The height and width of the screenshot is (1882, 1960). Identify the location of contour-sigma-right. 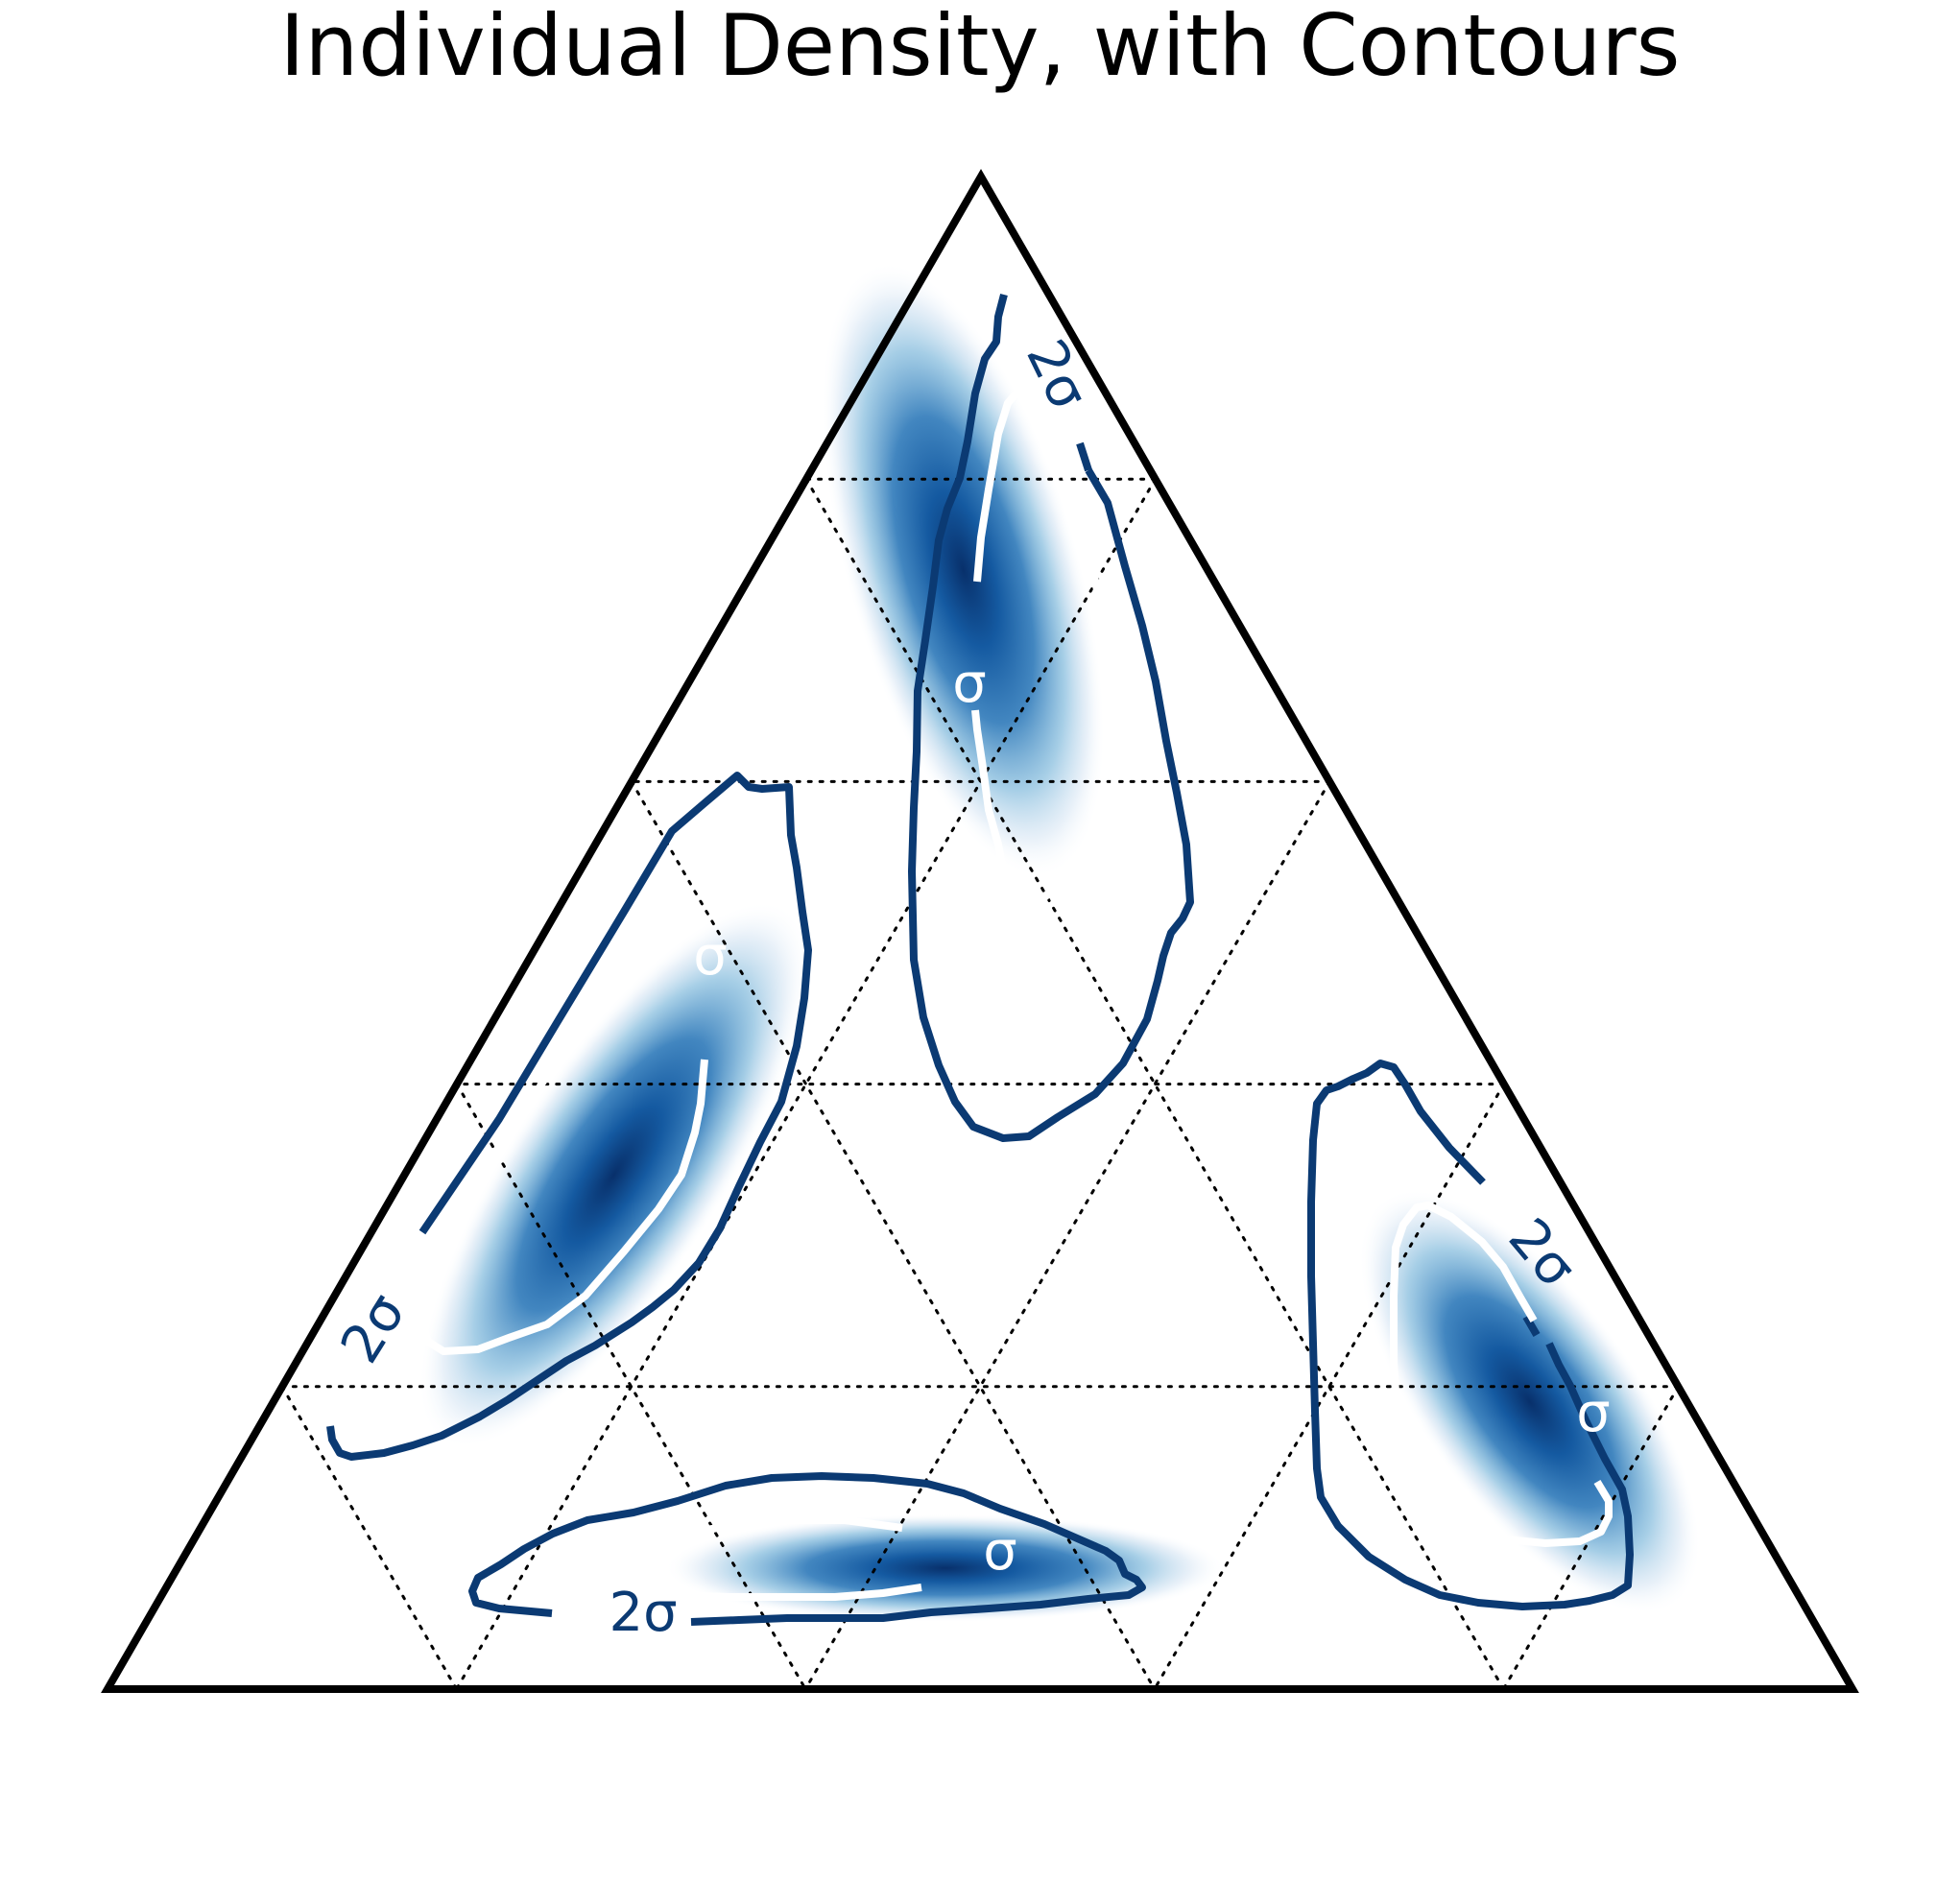
(1501, 1375).